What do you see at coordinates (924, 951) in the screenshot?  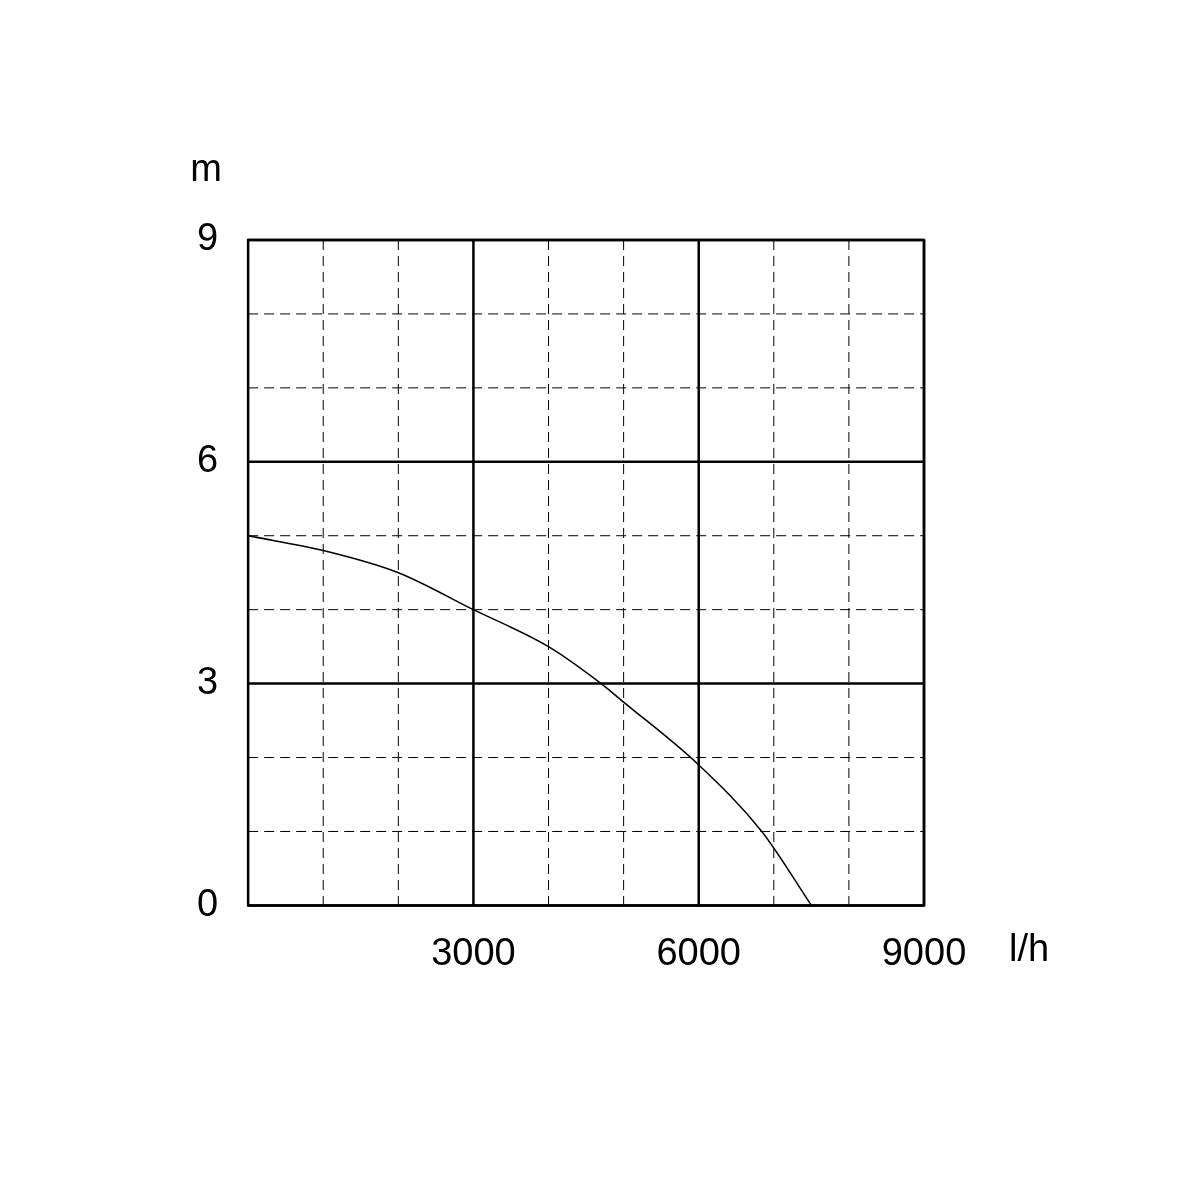 I see `x-tick-label: 9000` at bounding box center [924, 951].